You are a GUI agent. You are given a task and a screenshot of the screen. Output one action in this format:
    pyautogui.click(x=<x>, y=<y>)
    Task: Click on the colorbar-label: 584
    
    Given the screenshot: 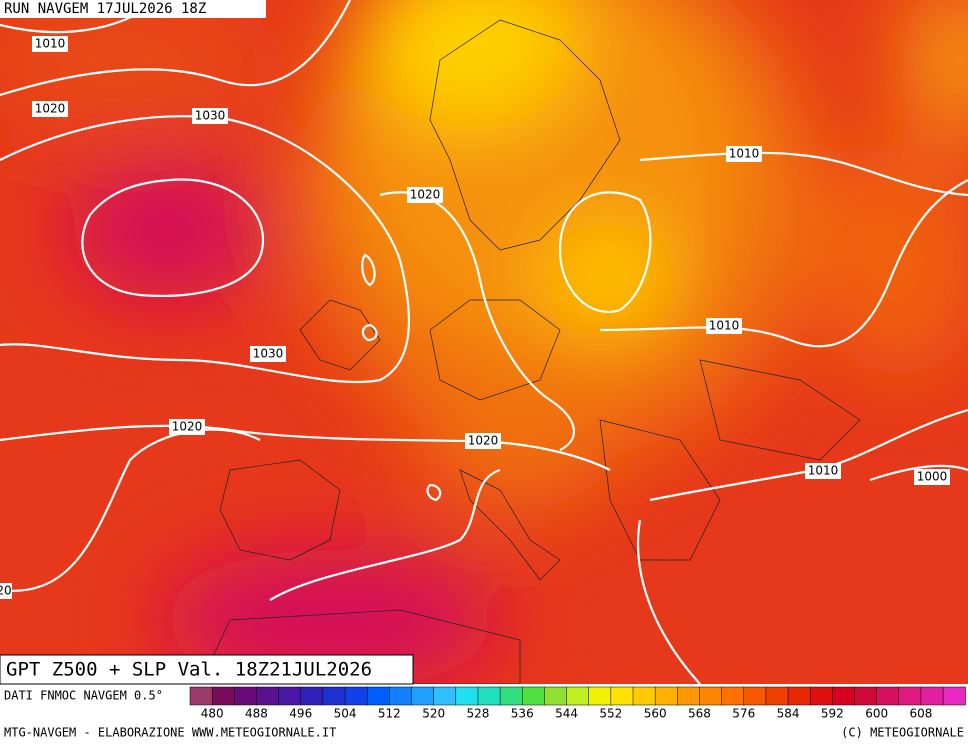 What is the action you would take?
    pyautogui.click(x=788, y=714)
    